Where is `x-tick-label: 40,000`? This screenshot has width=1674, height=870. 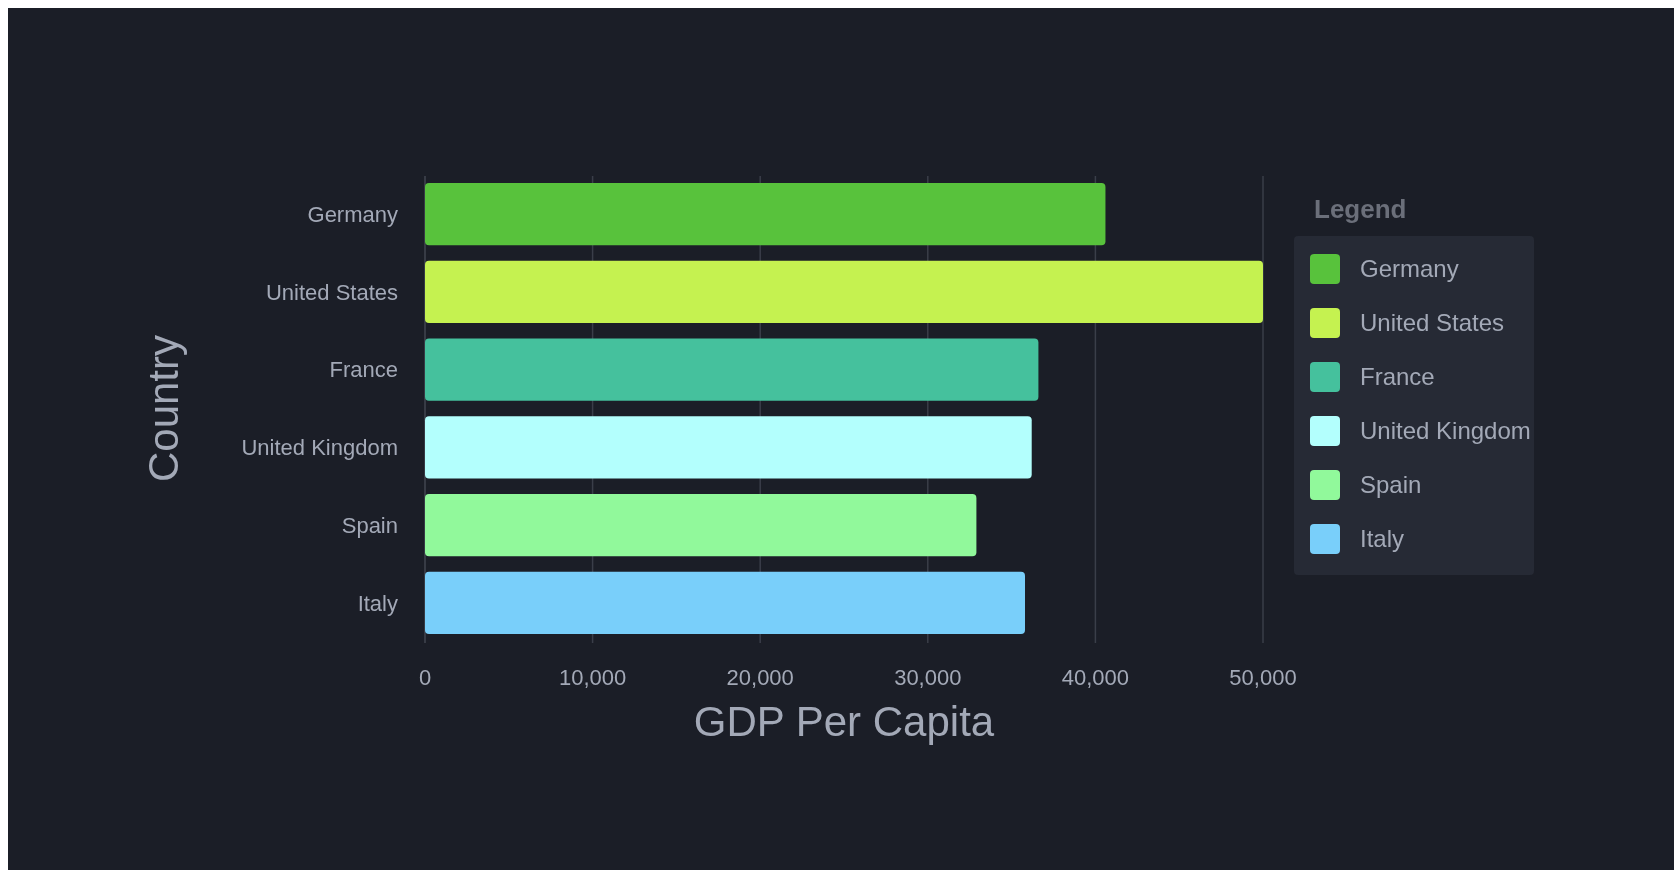 x-tick-label: 40,000 is located at coordinates (1095, 677).